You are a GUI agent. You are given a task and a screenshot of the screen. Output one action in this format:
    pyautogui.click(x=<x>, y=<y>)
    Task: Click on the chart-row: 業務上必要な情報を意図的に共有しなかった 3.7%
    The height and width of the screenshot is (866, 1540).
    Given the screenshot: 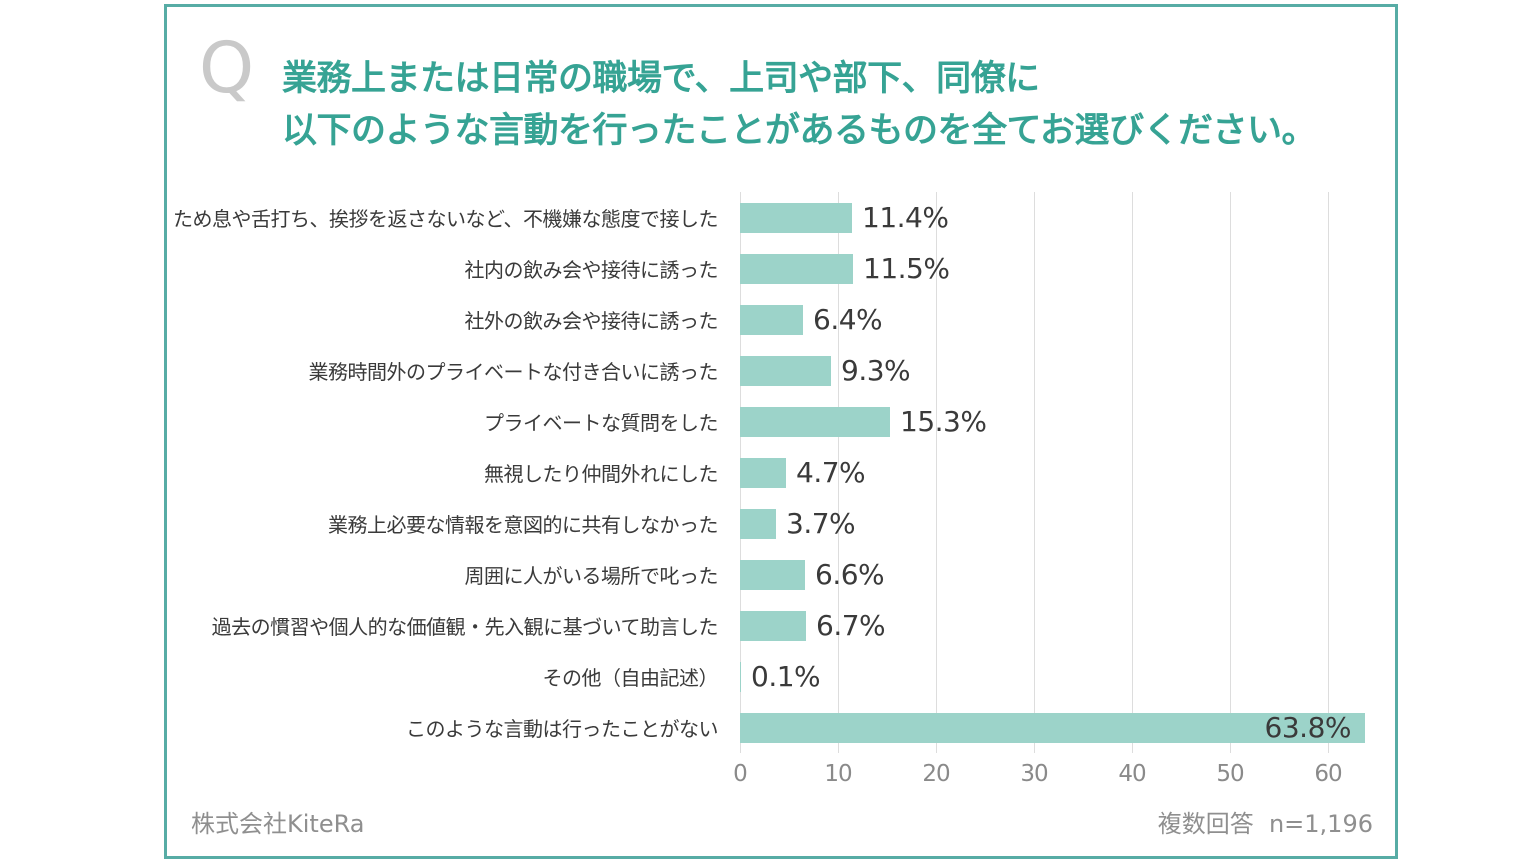 What is the action you would take?
    pyautogui.click(x=781, y=523)
    